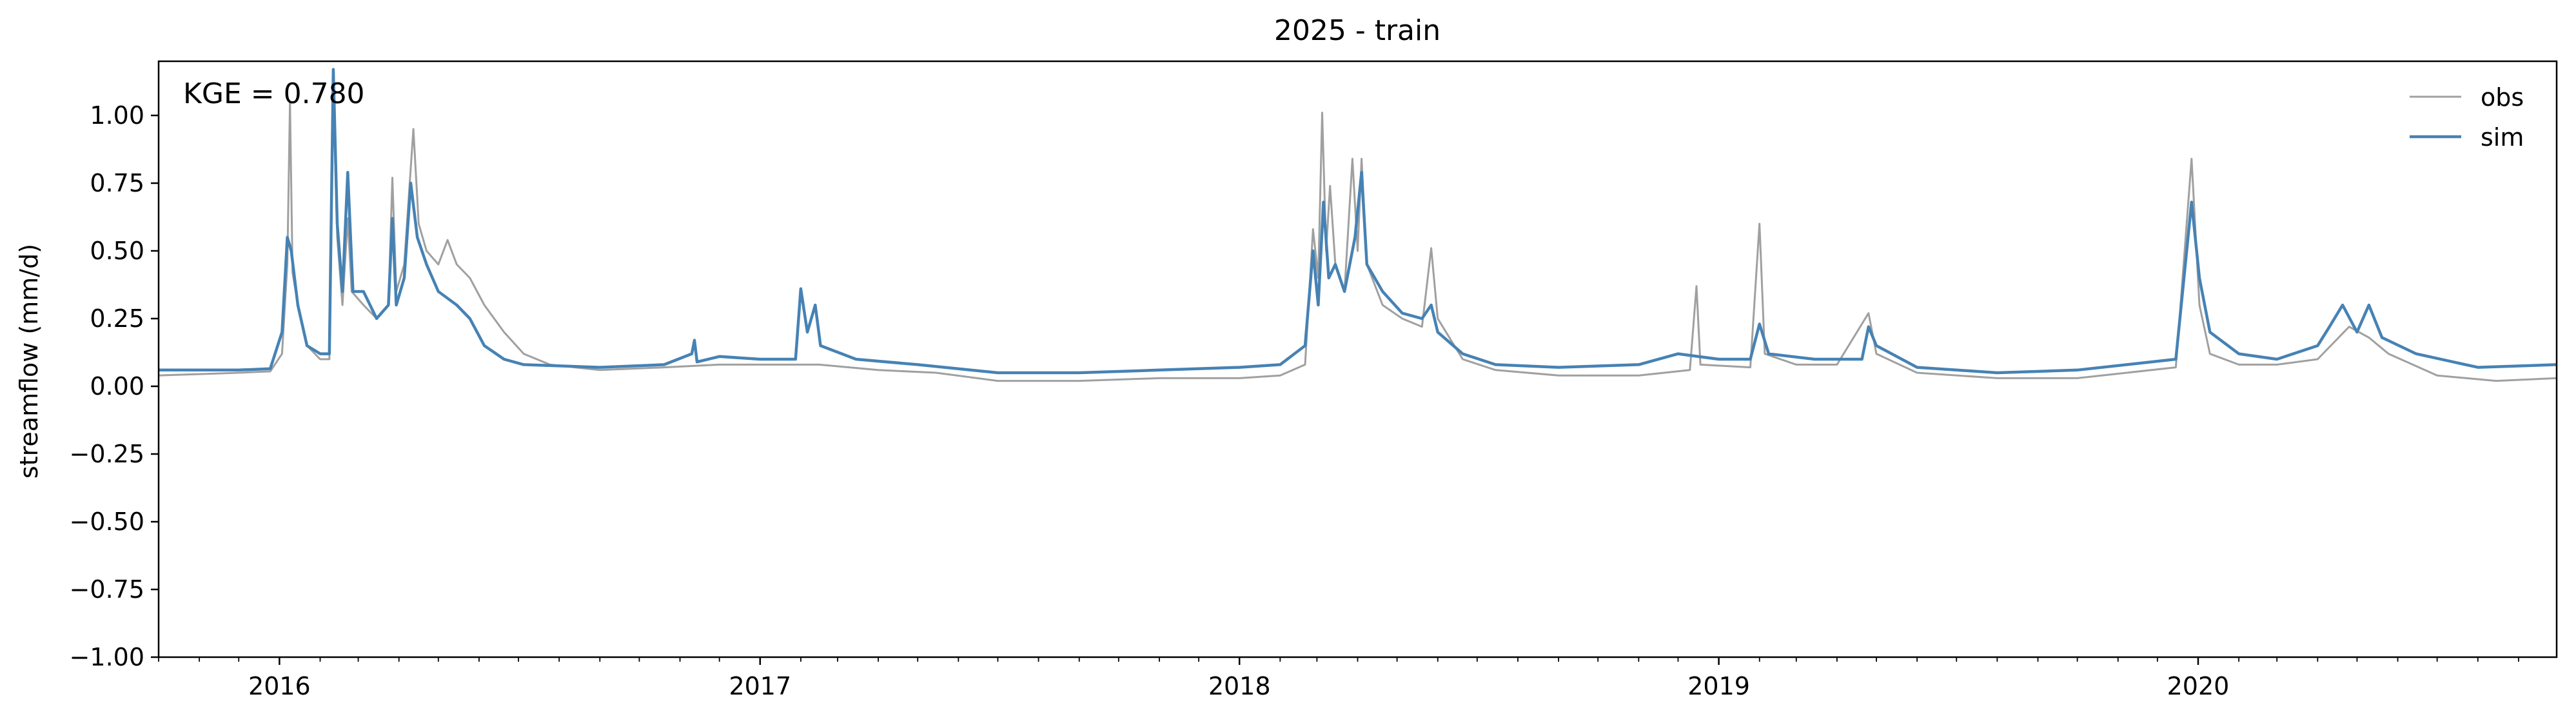  Describe the element at coordinates (2502, 137) in the screenshot. I see `legend-label-sim: sim` at that location.